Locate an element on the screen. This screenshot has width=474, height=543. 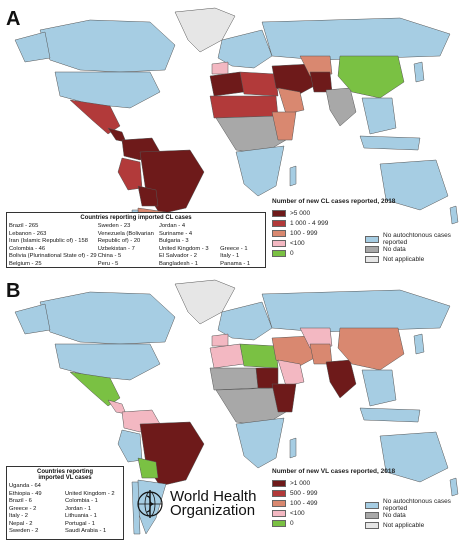
who-name: World Health Organization is located at coordinates (213, 504).